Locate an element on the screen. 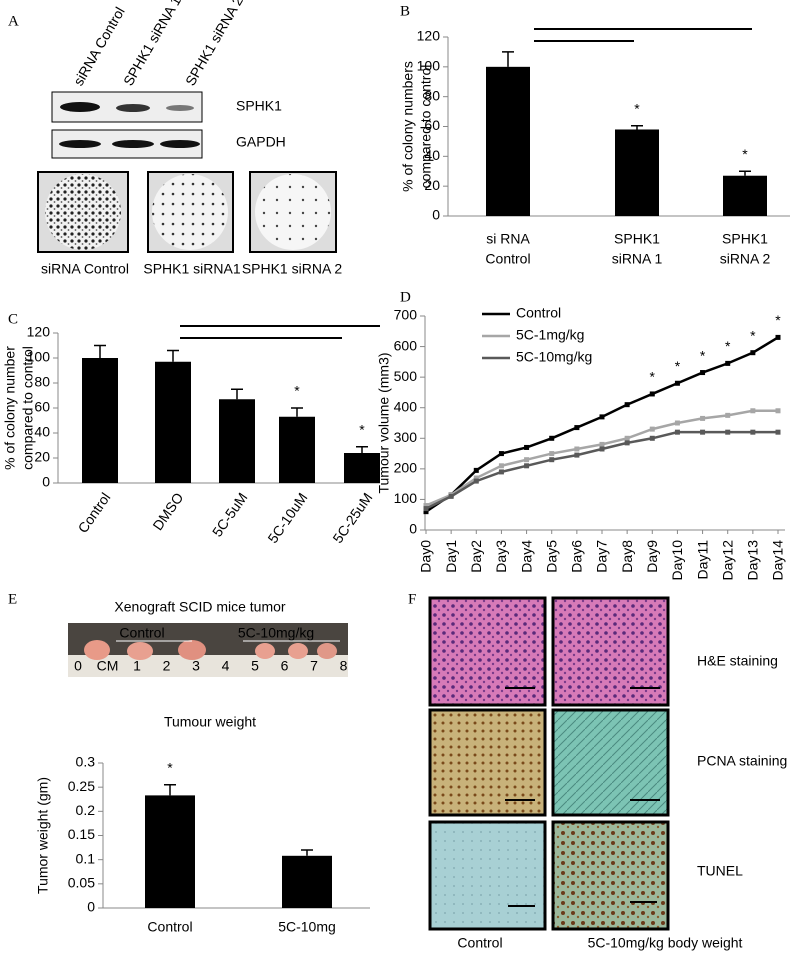 This screenshot has width=798, height=954. y-axis-label: compared to control is located at coordinates (426, 127).